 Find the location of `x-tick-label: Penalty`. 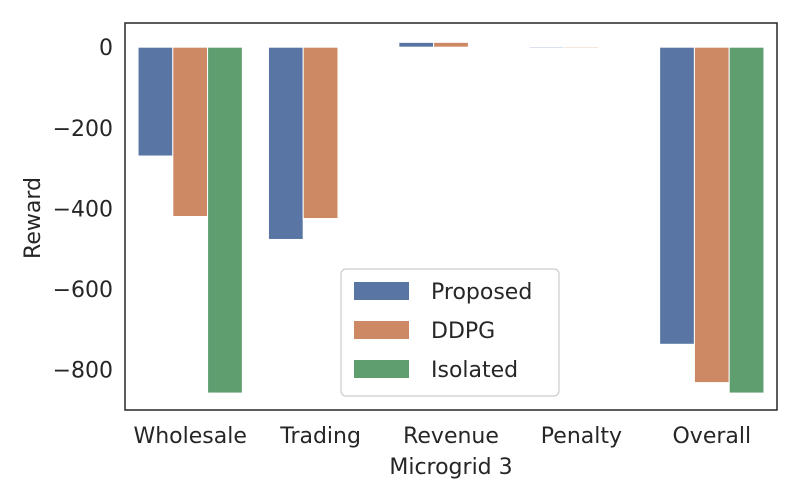

x-tick-label: Penalty is located at coordinates (581, 436).